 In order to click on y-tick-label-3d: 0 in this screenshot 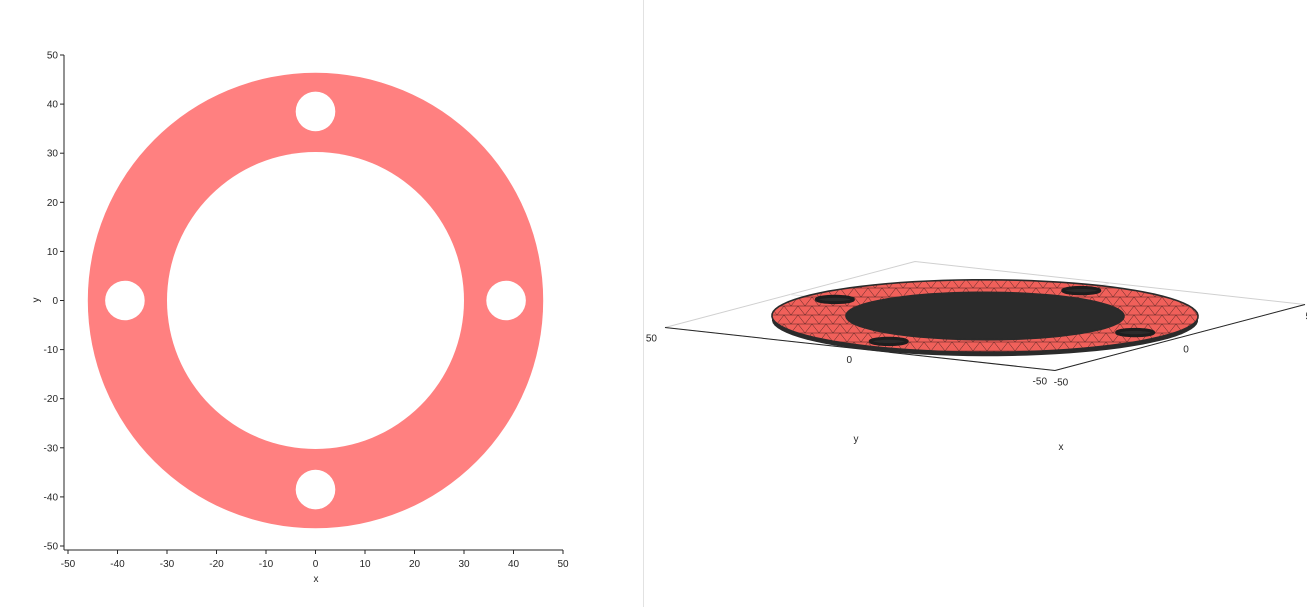, I will do `click(849, 360)`.